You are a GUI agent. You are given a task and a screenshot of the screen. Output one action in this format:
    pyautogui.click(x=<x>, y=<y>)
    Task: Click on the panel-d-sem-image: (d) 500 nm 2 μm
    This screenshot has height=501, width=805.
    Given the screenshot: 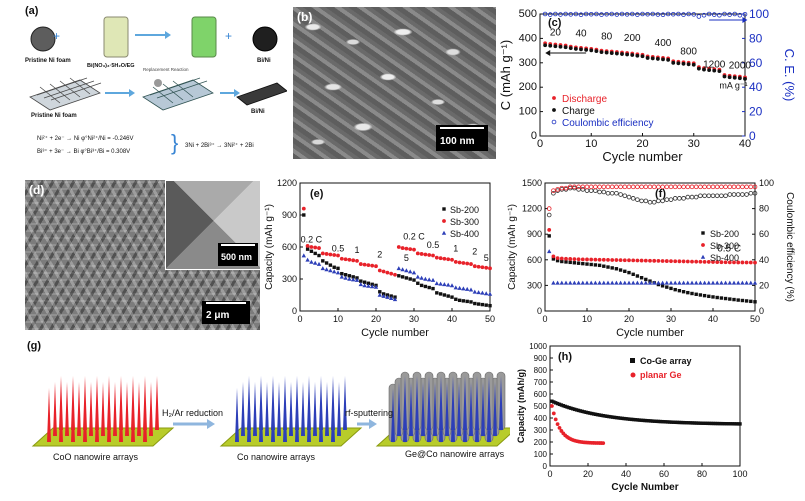 What is the action you would take?
    pyautogui.click(x=142, y=255)
    